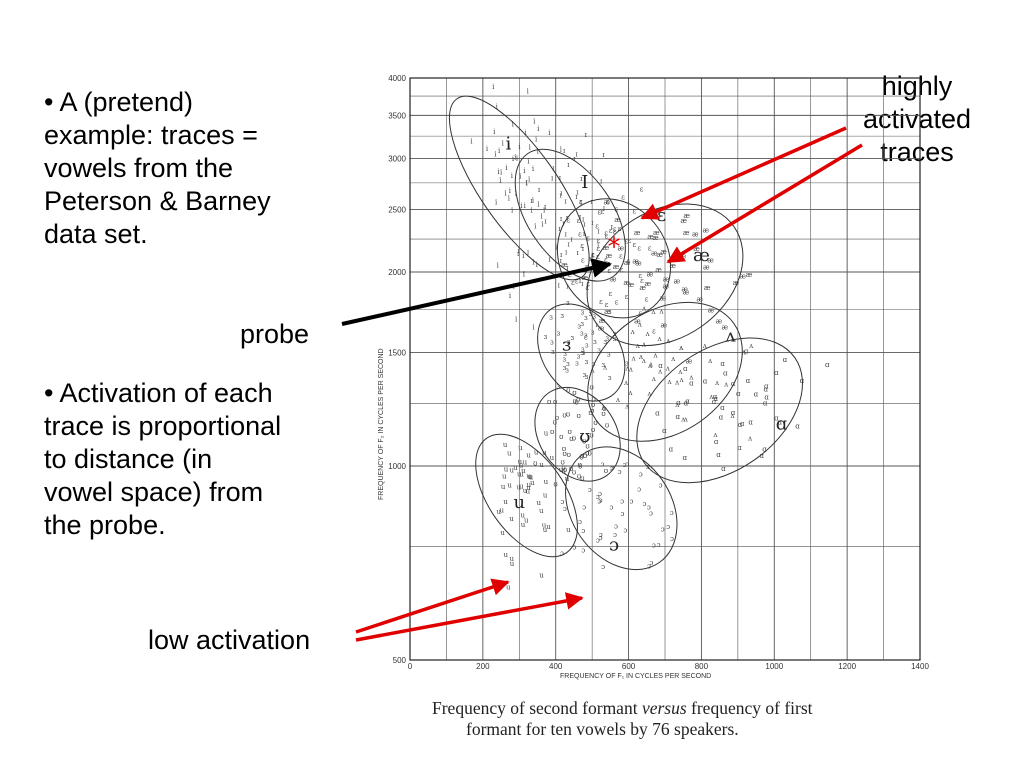  Describe the element at coordinates (526, 495) in the screenshot. I see `vowel-ellipse-u` at that location.